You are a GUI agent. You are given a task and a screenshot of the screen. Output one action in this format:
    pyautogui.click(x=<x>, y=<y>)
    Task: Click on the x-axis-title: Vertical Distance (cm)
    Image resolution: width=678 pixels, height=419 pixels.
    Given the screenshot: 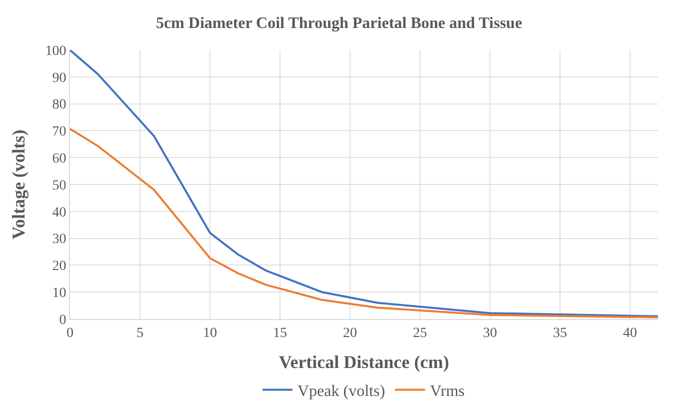 What is the action you would take?
    pyautogui.click(x=364, y=362)
    